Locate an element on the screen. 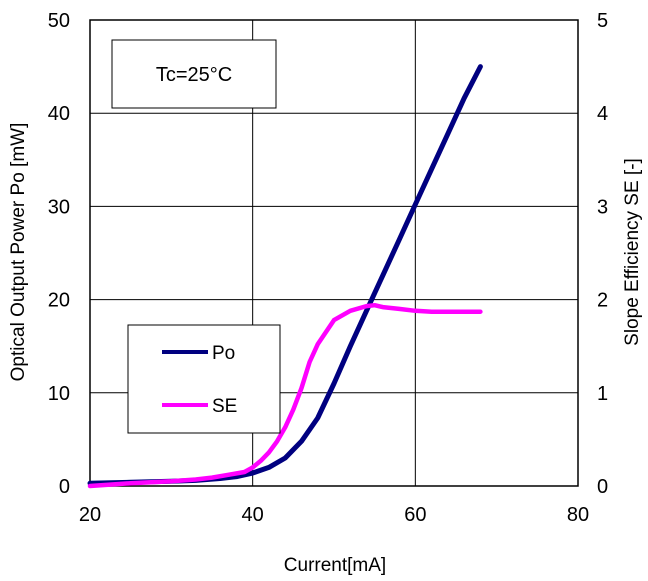  annotation-text: Tc=25°C is located at coordinates (194, 75).